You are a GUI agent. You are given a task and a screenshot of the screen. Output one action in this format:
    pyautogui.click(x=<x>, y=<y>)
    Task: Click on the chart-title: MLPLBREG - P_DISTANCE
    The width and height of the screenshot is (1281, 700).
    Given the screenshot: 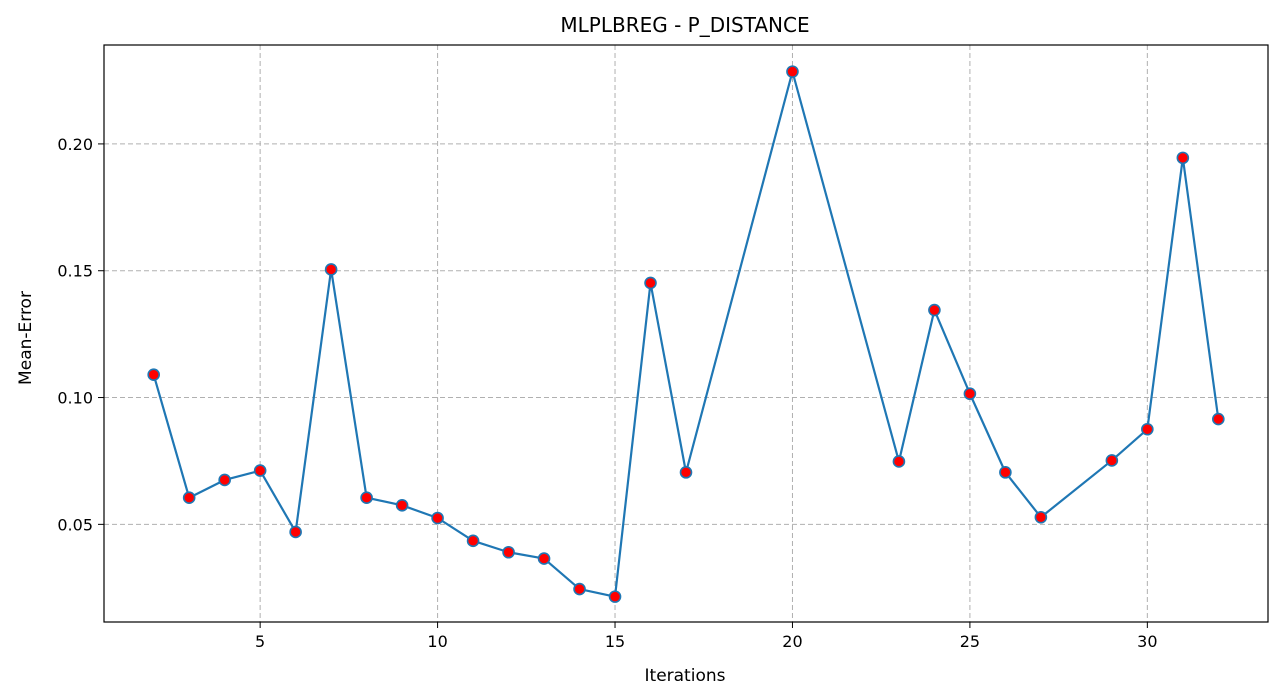 What is the action you would take?
    pyautogui.click(x=684, y=25)
    